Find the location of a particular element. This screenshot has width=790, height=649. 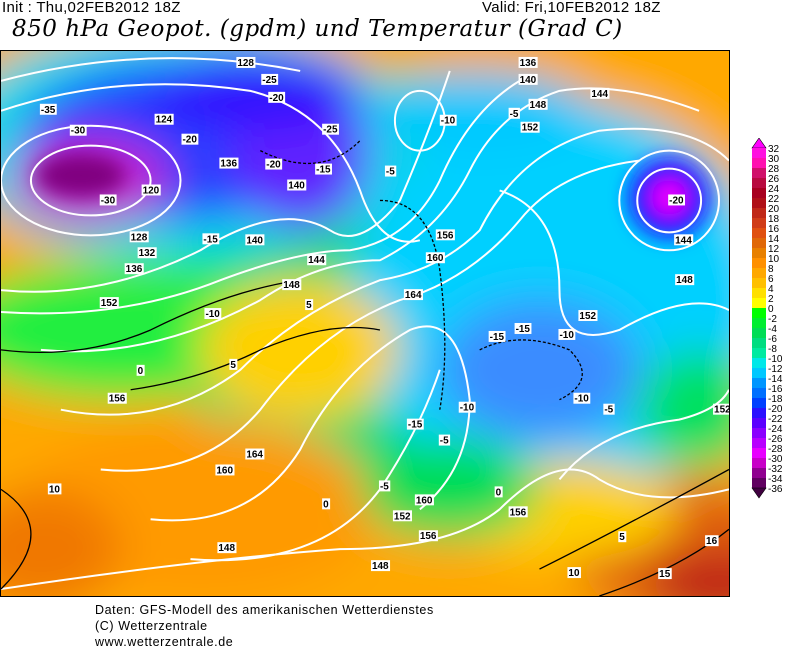

colorbar-label: 18 is located at coordinates (774, 219).